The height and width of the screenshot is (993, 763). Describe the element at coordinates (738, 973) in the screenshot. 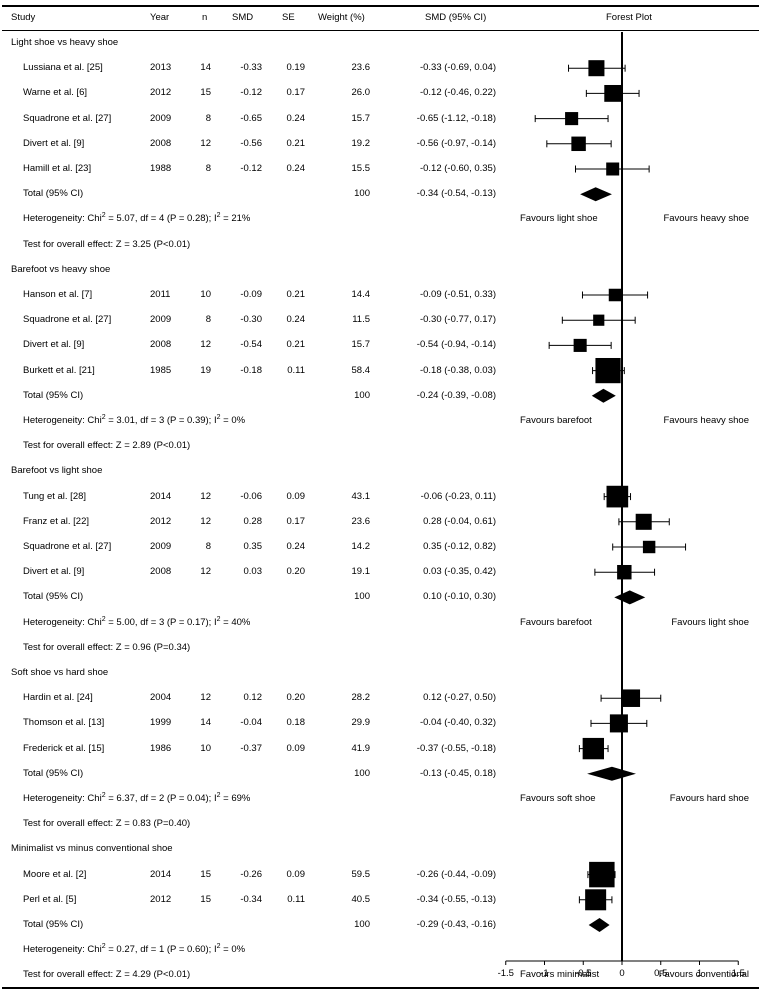

I see `x-tick-label: 1.5` at that location.